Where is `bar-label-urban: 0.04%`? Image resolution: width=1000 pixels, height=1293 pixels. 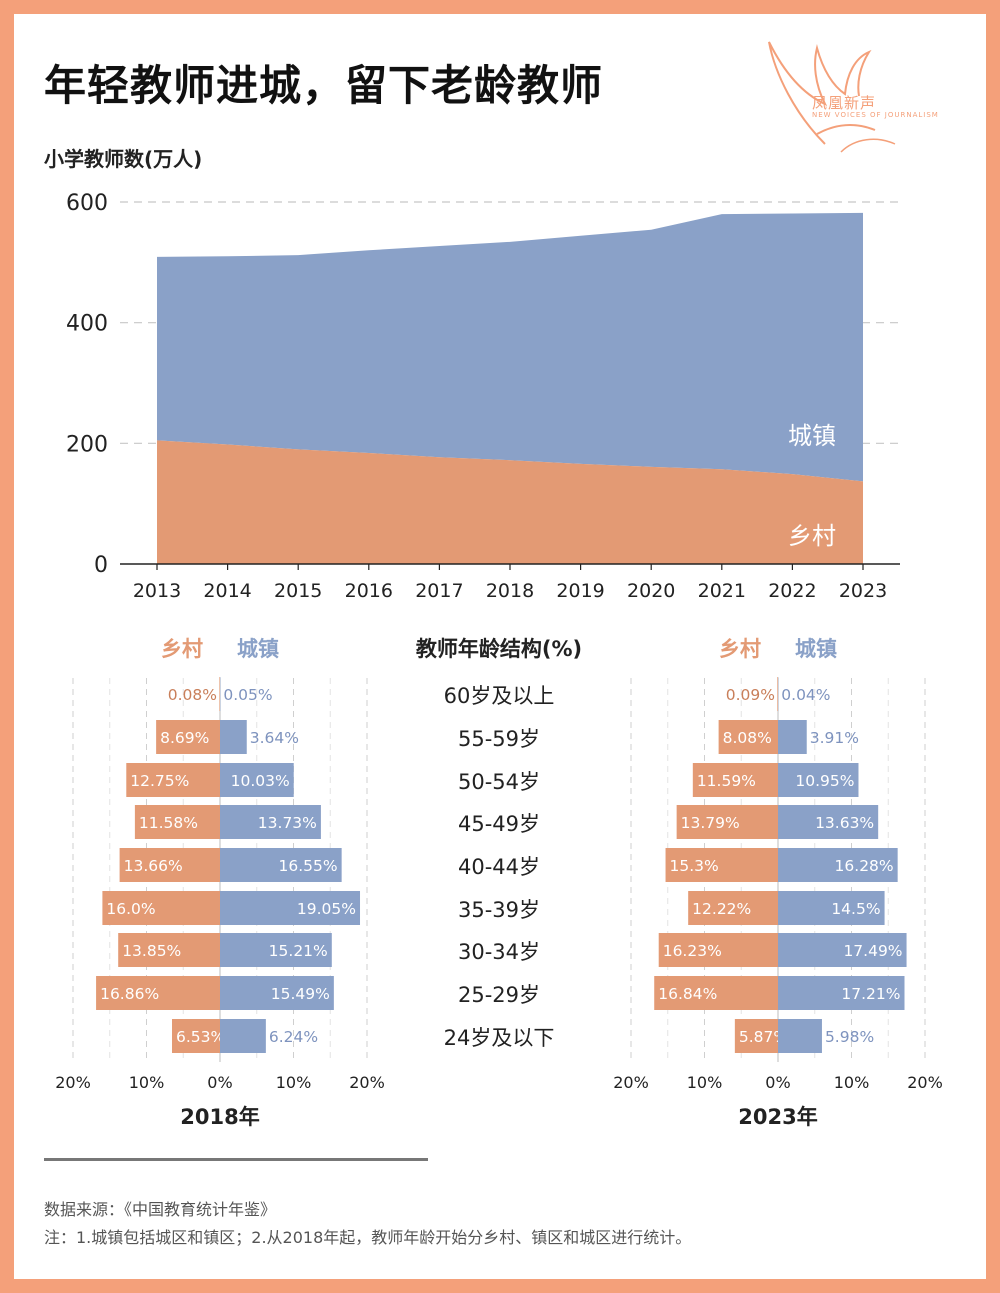
bar-label-urban: 0.04% is located at coordinates (805, 695).